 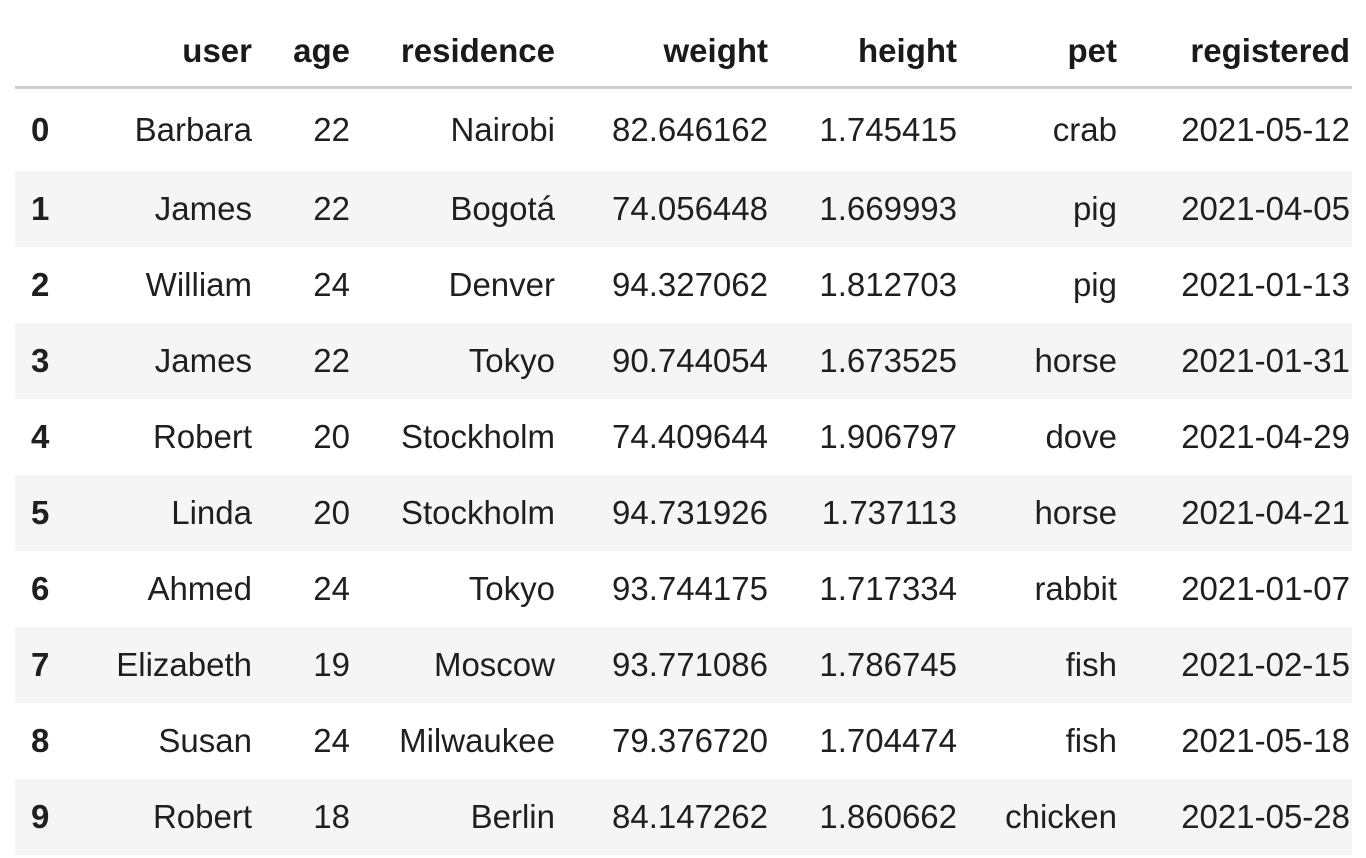 I want to click on column-header-weight: weight, so click(x=663, y=52).